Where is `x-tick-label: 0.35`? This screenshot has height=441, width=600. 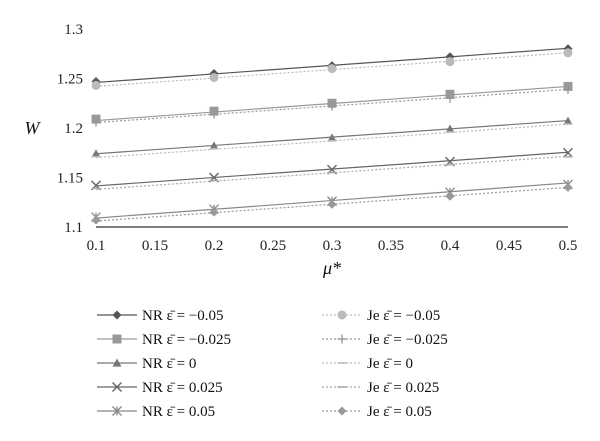
x-tick-label: 0.35 is located at coordinates (391, 246).